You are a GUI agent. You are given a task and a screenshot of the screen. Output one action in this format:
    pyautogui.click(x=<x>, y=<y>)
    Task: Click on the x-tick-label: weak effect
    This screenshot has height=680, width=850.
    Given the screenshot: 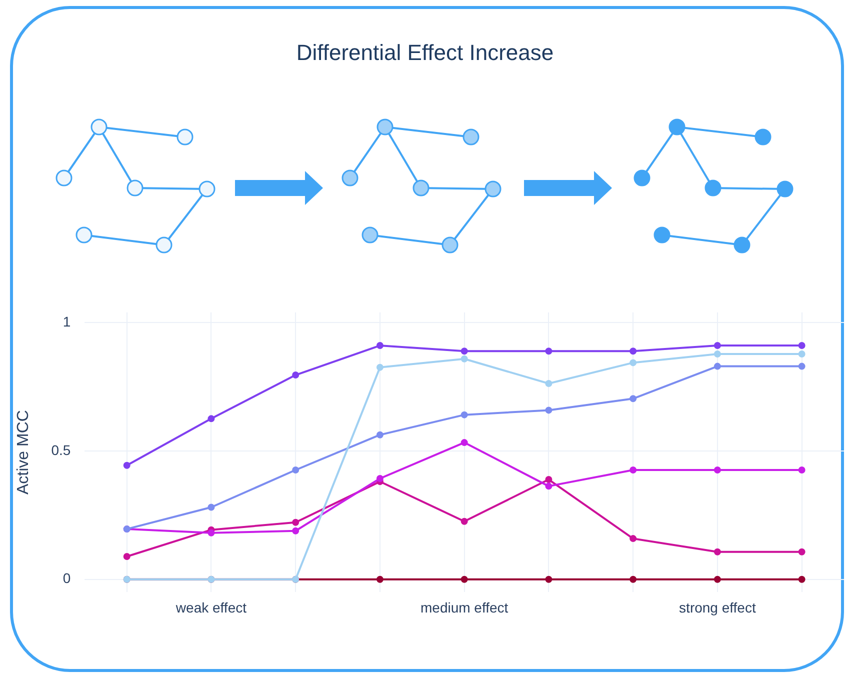 What is the action you would take?
    pyautogui.click(x=210, y=607)
    